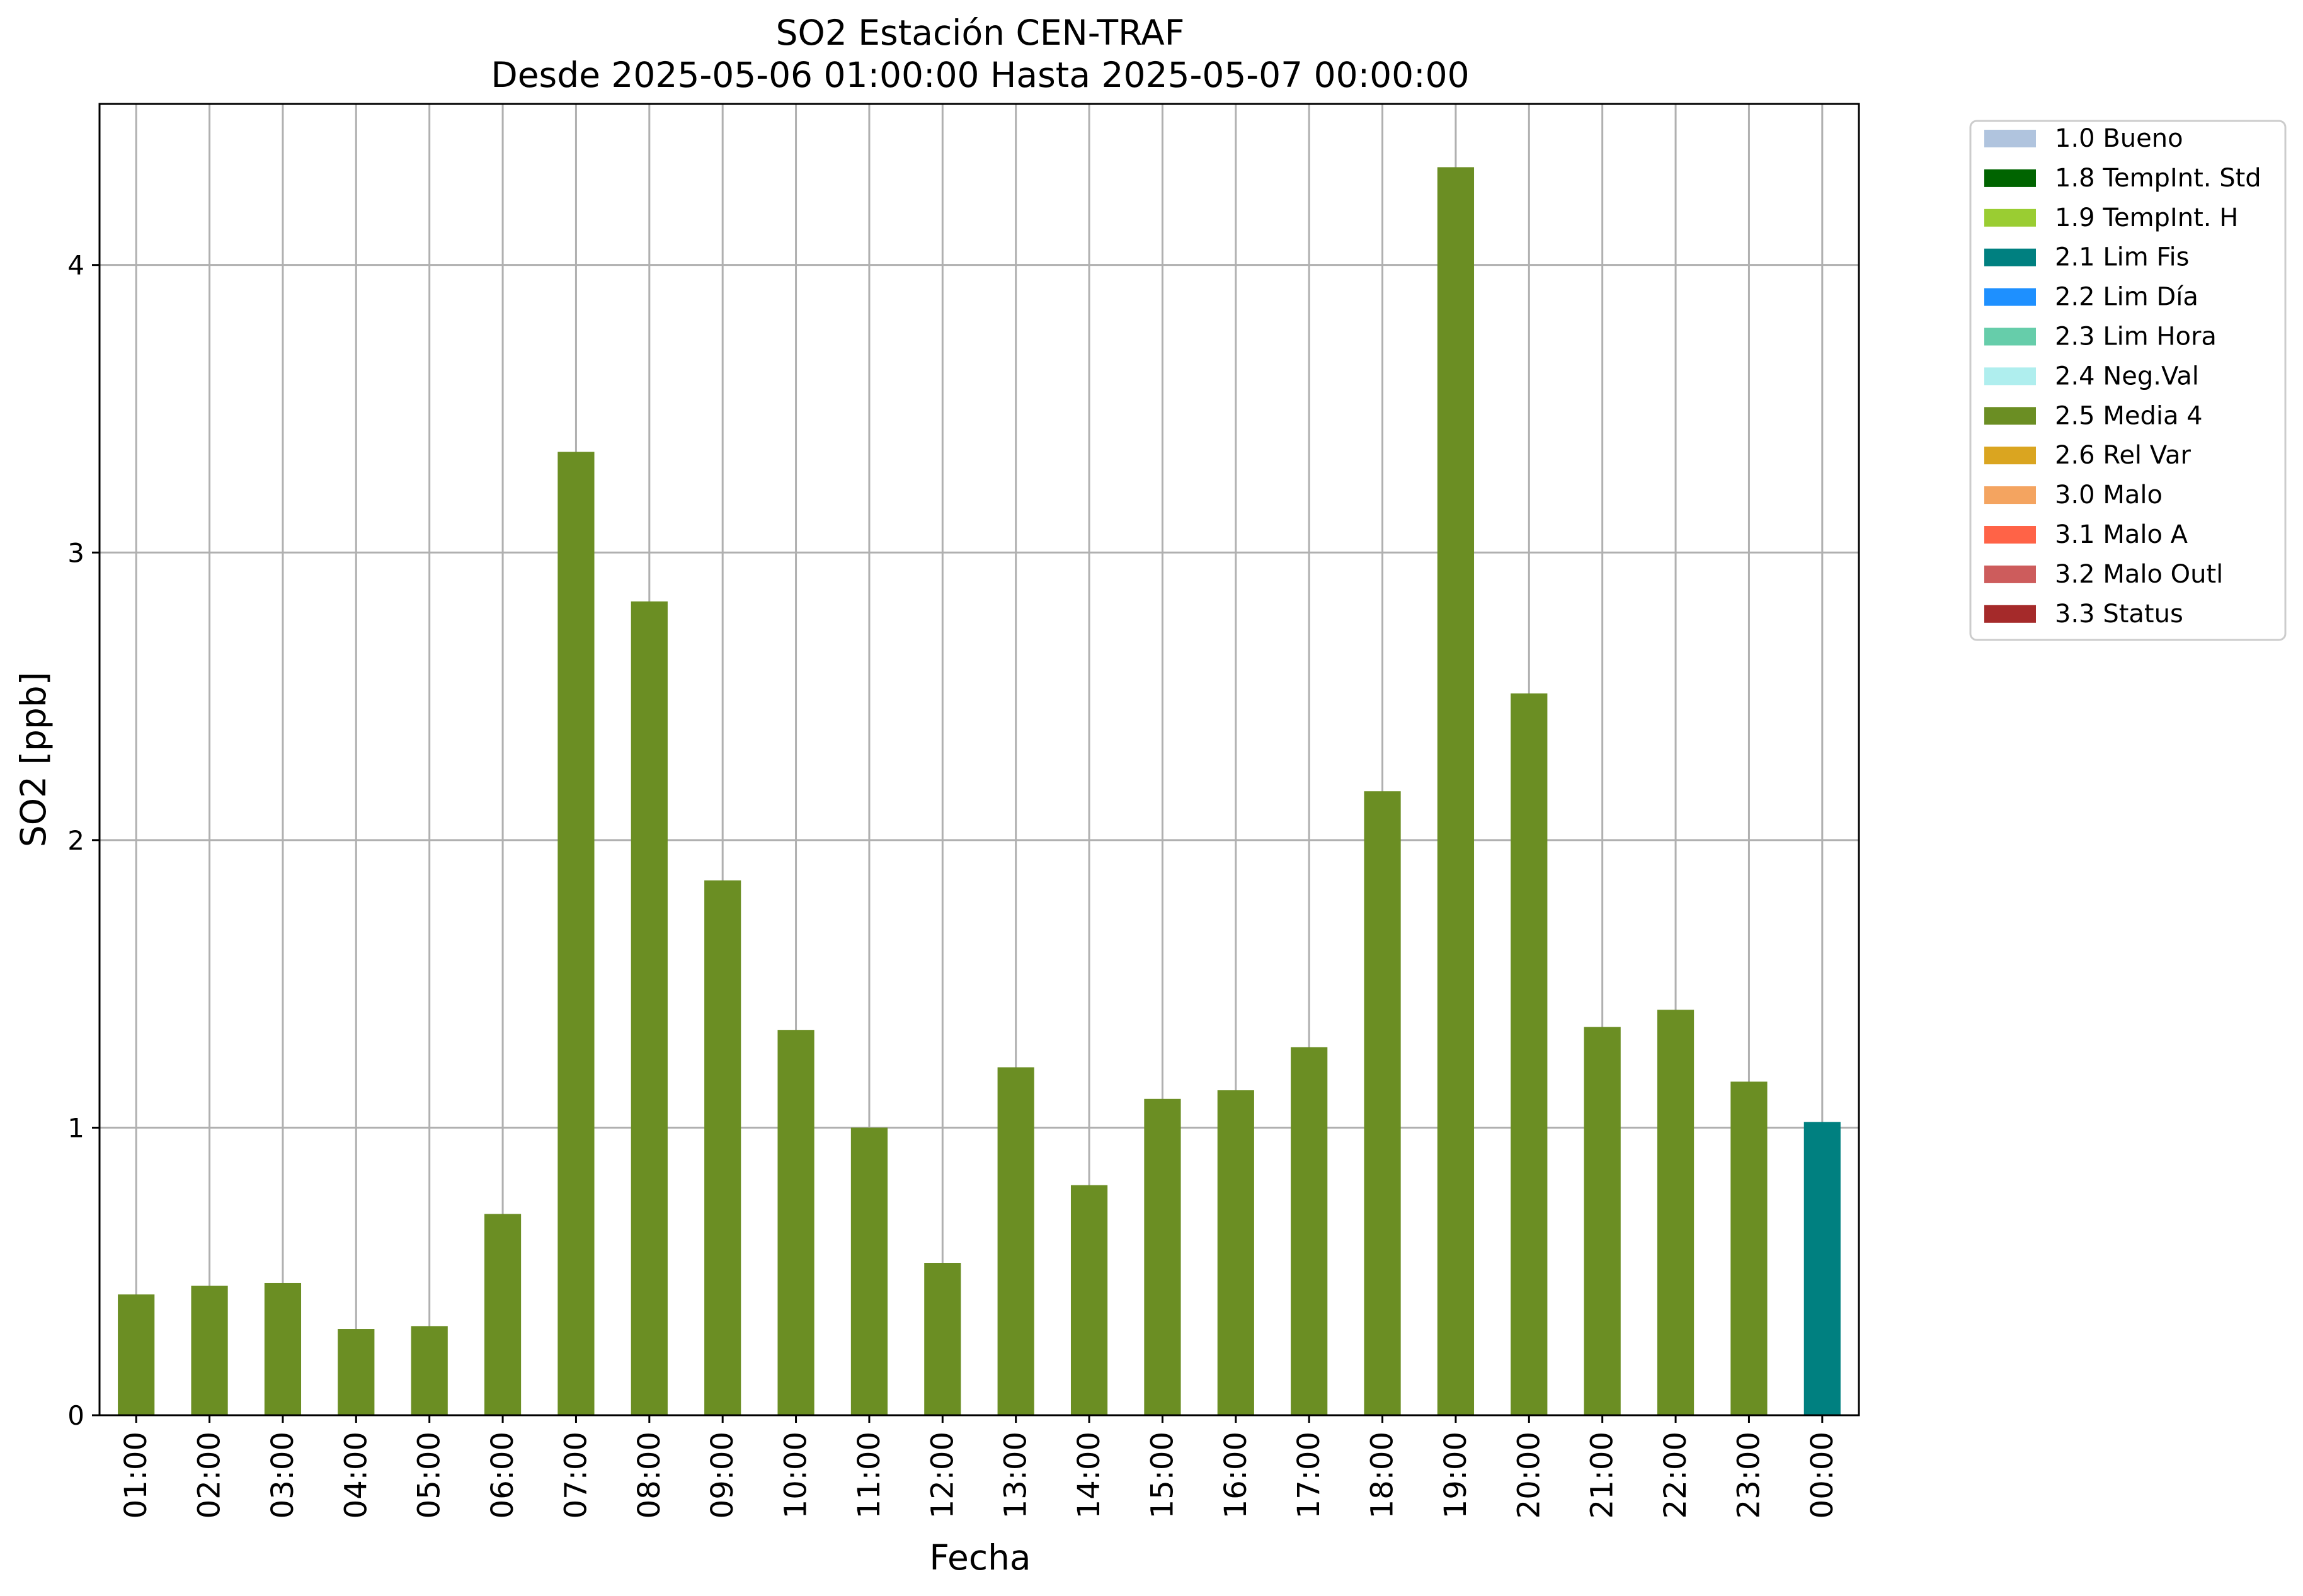 Image resolution: width=2303 pixels, height=1596 pixels. Describe the element at coordinates (2139, 574) in the screenshot. I see `legend-label: 3.2 Malo Outl` at that location.